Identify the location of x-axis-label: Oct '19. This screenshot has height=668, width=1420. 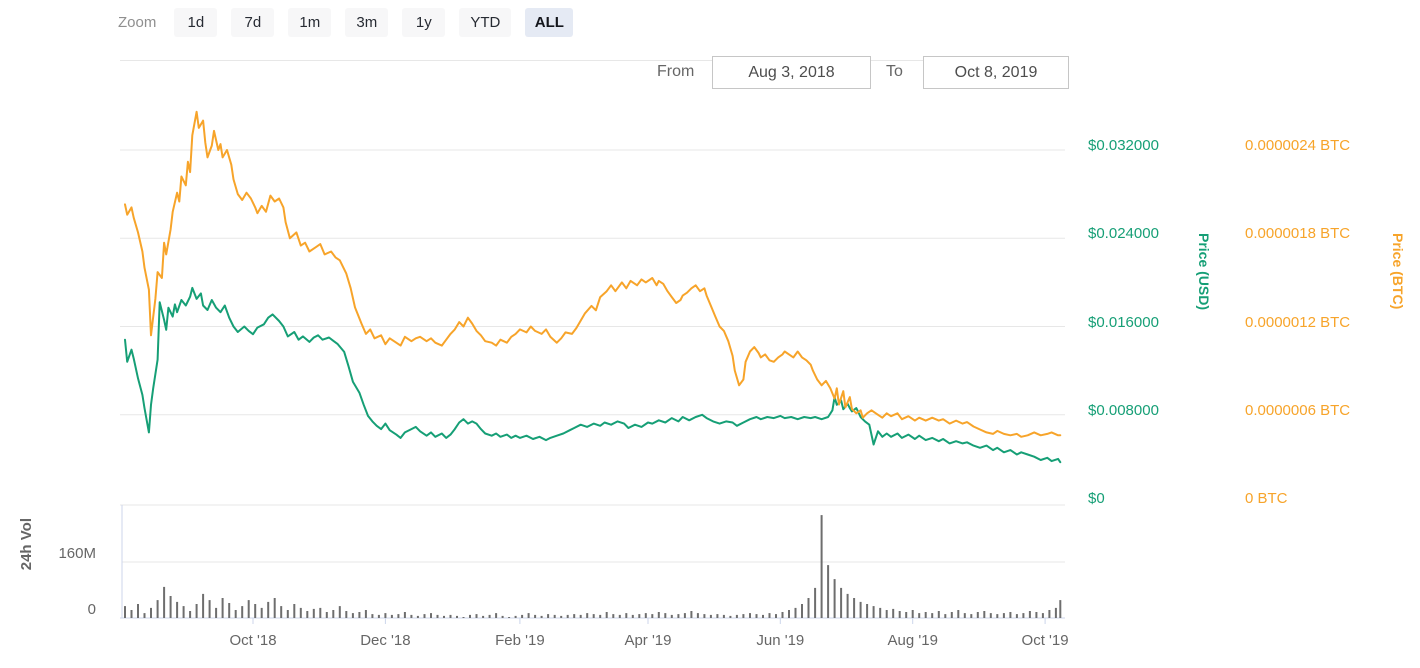
(1045, 640).